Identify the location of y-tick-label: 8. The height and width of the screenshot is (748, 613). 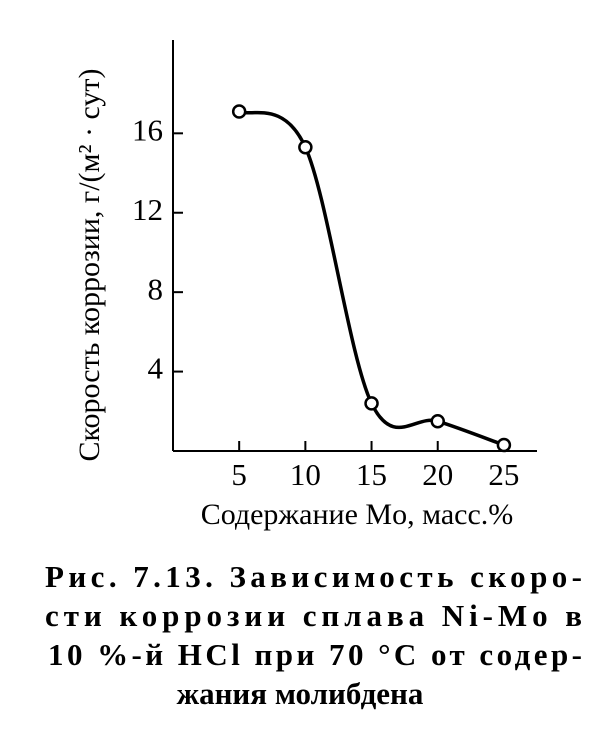
(156, 288).